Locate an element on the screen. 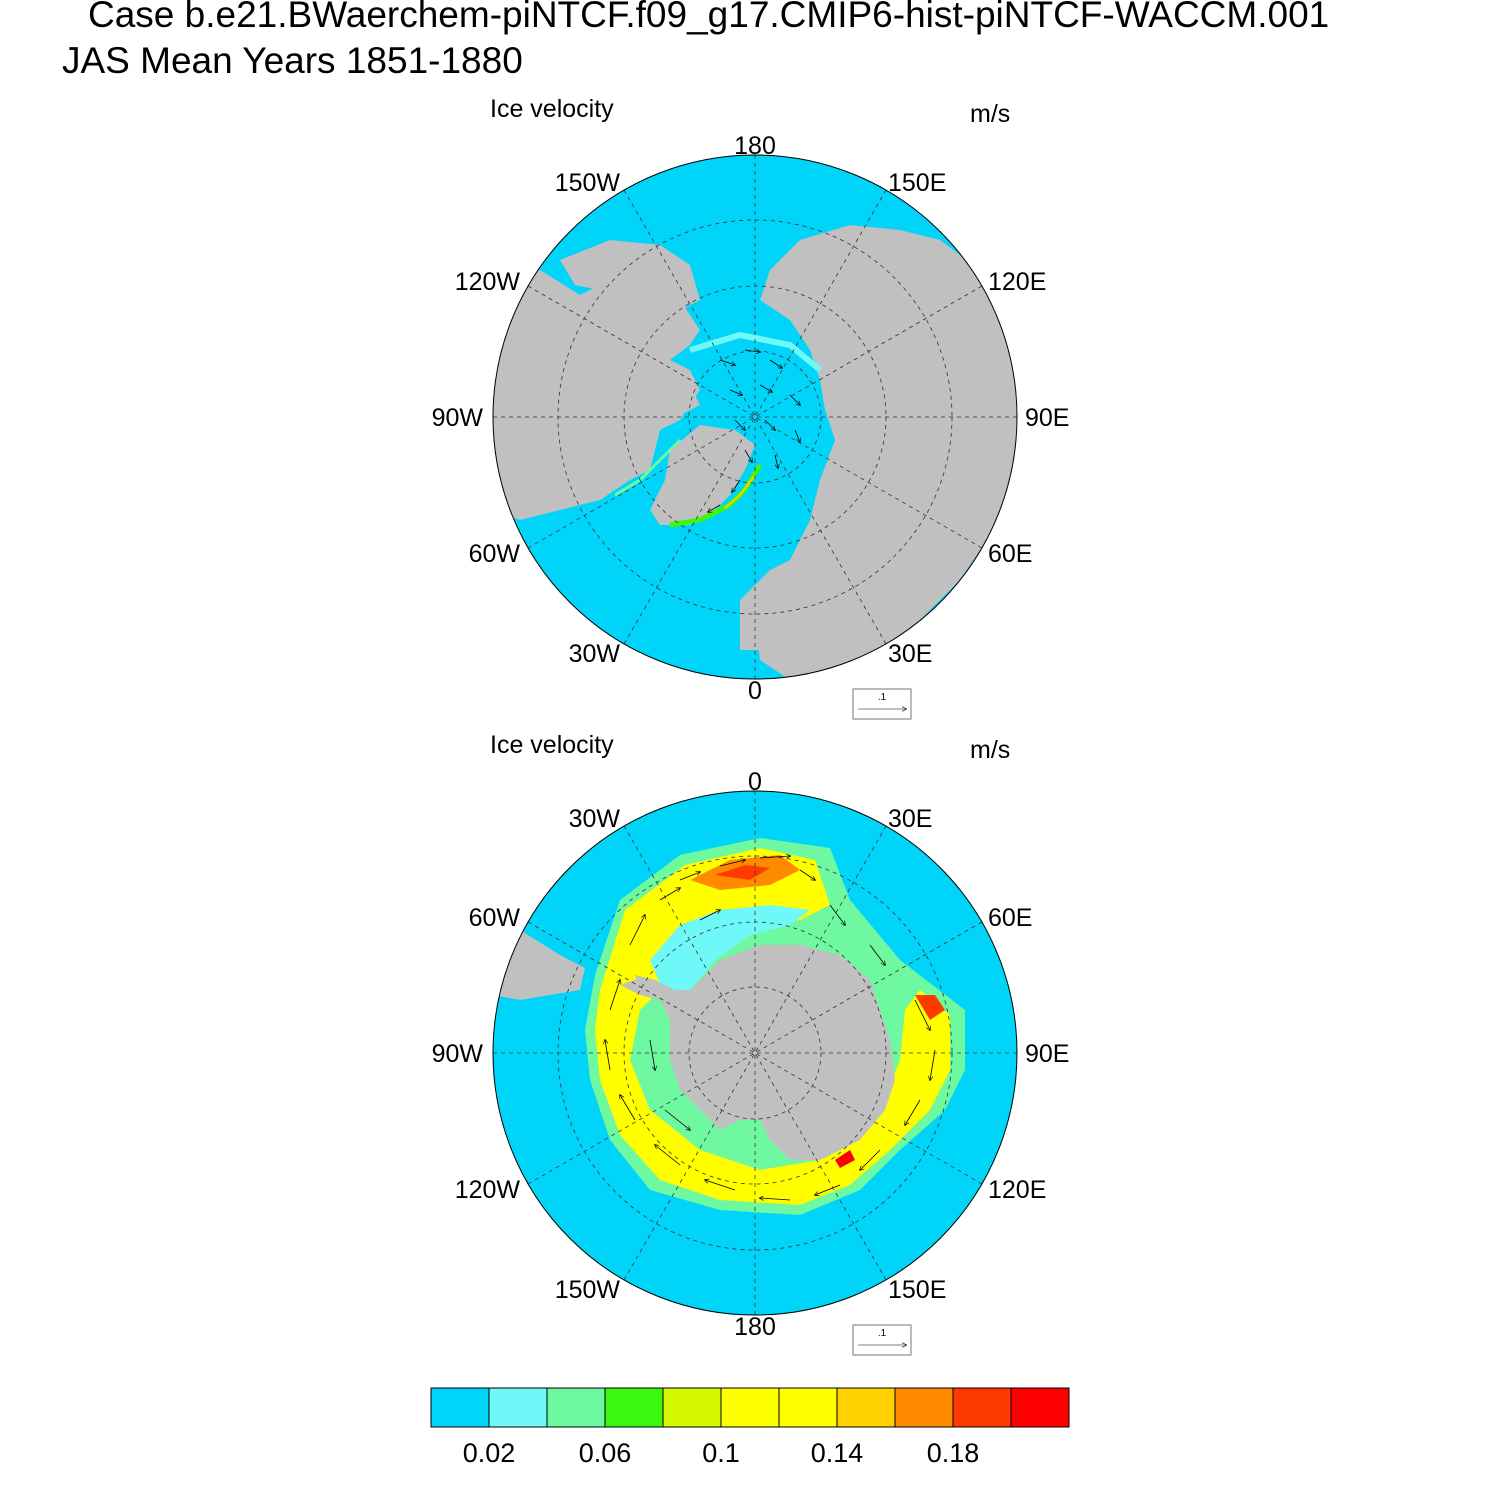  north-lon-label: 150E is located at coordinates (917, 183).